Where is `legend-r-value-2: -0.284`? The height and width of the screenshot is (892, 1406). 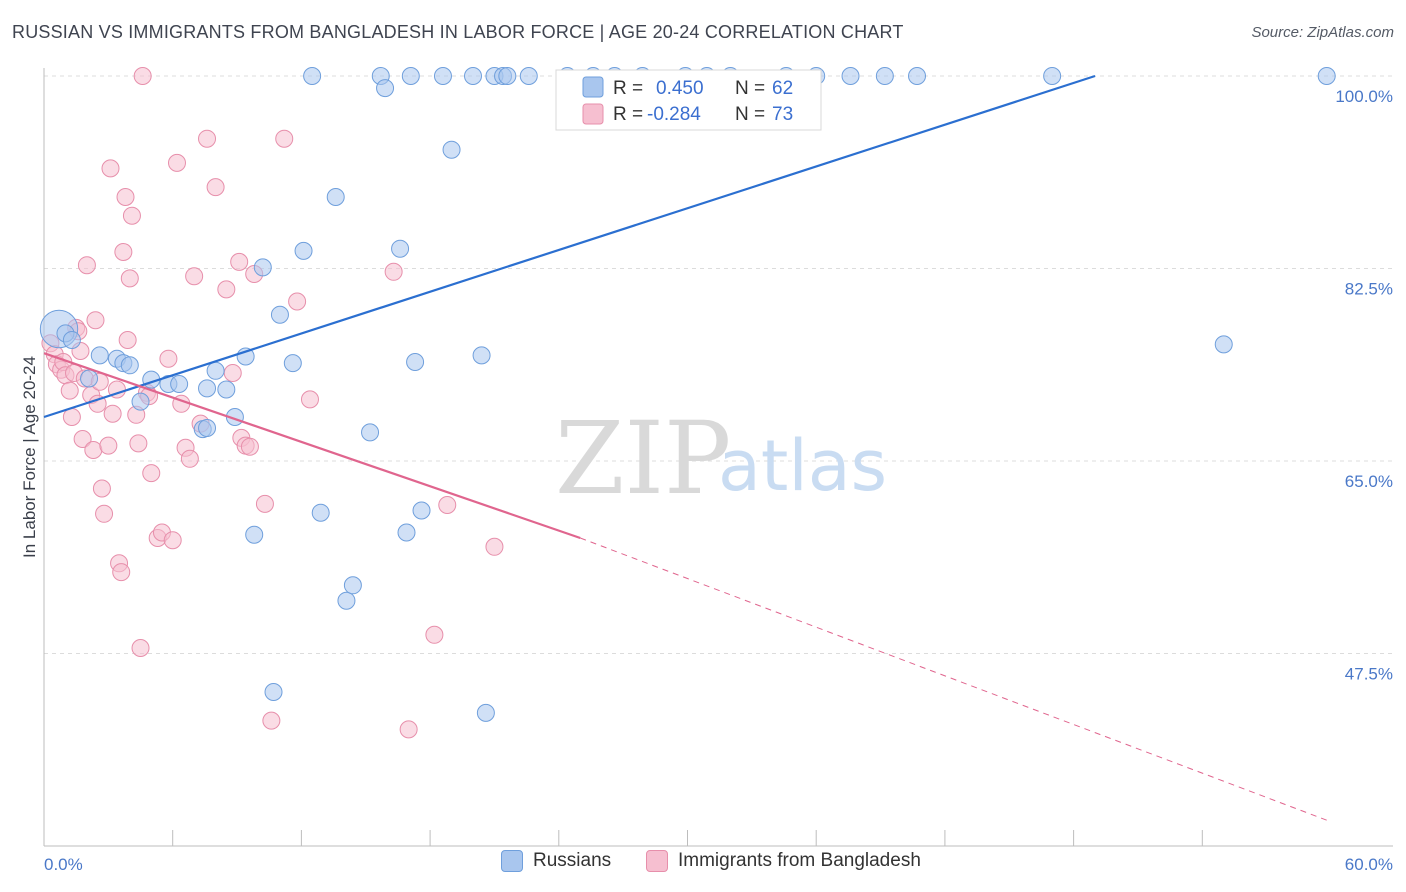 legend-r-value-2: -0.284 is located at coordinates (674, 114).